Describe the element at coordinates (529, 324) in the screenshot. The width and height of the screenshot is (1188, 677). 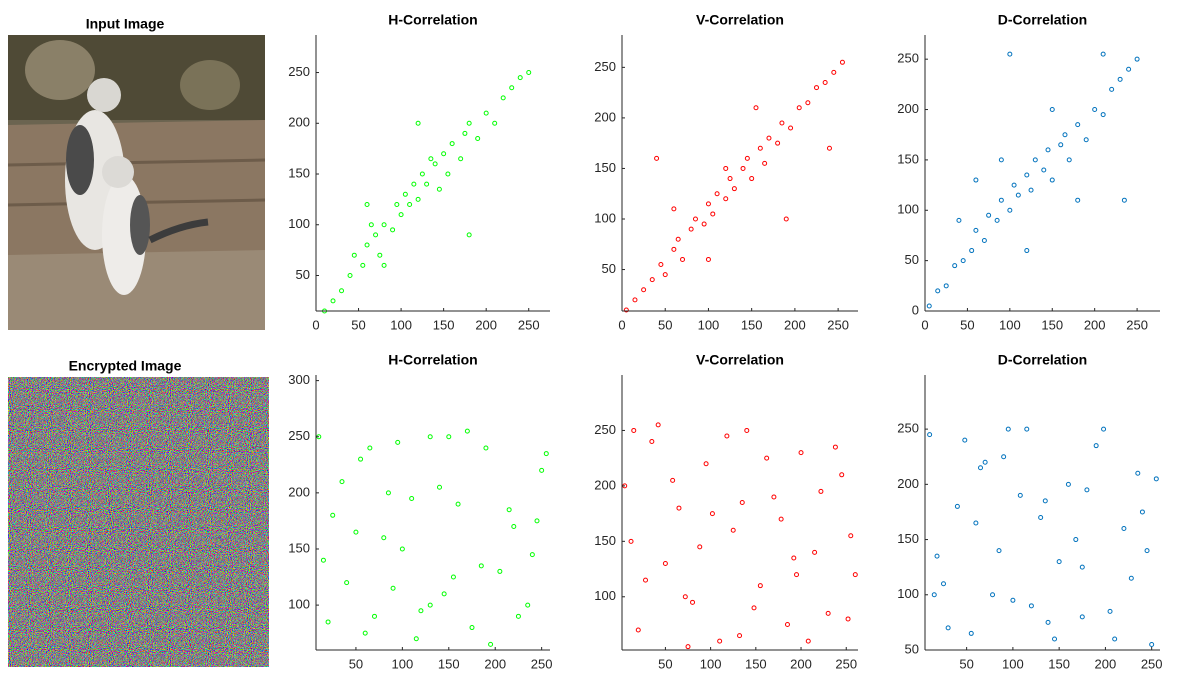
I see `x-tick-label: 250` at that location.